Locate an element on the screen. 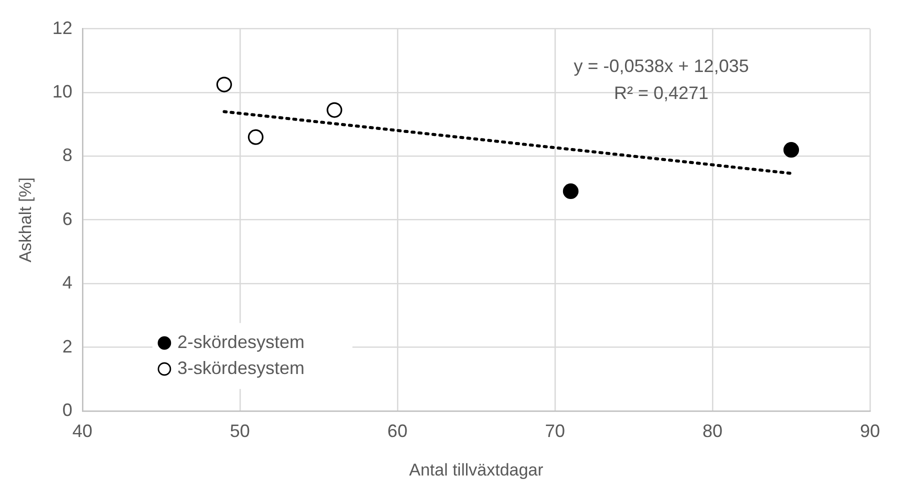 This screenshot has height=495, width=898. y-axis-title: Askhalt [%] is located at coordinates (25, 219).